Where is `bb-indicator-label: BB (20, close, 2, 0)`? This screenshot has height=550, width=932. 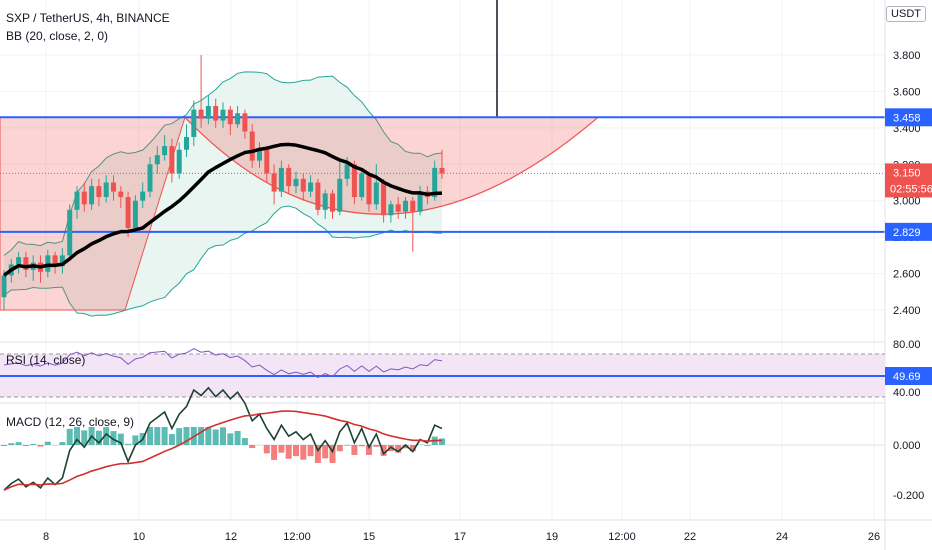 bb-indicator-label: BB (20, close, 2, 0) is located at coordinates (57, 36).